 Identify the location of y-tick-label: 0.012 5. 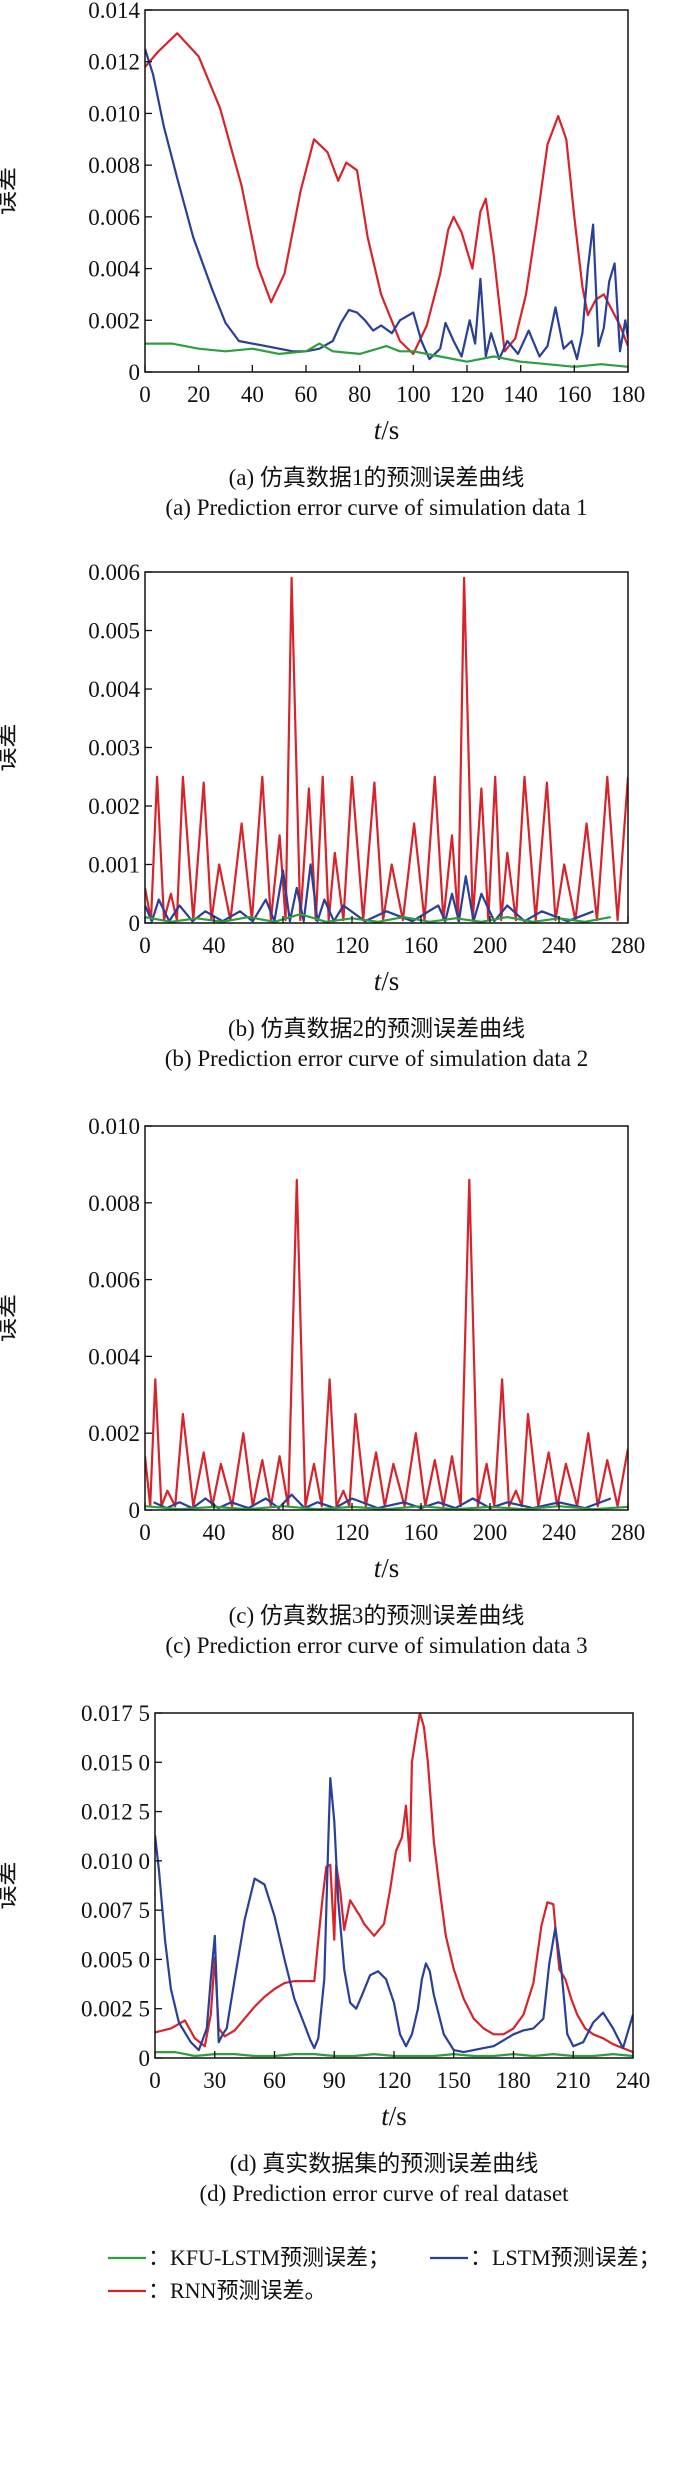
(115, 1812).